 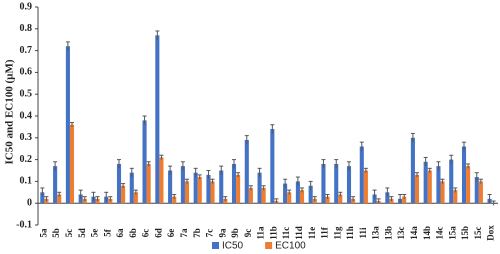 What do you see at coordinates (261, 233) in the screenshot?
I see `x-tick-label: 11a` at bounding box center [261, 233].